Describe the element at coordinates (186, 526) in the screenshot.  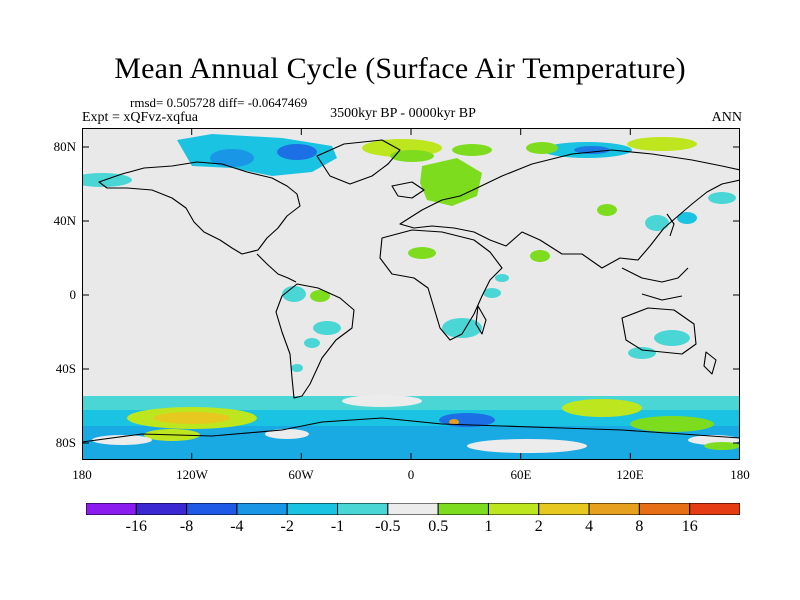
I see `colorbar-label: -8` at that location.